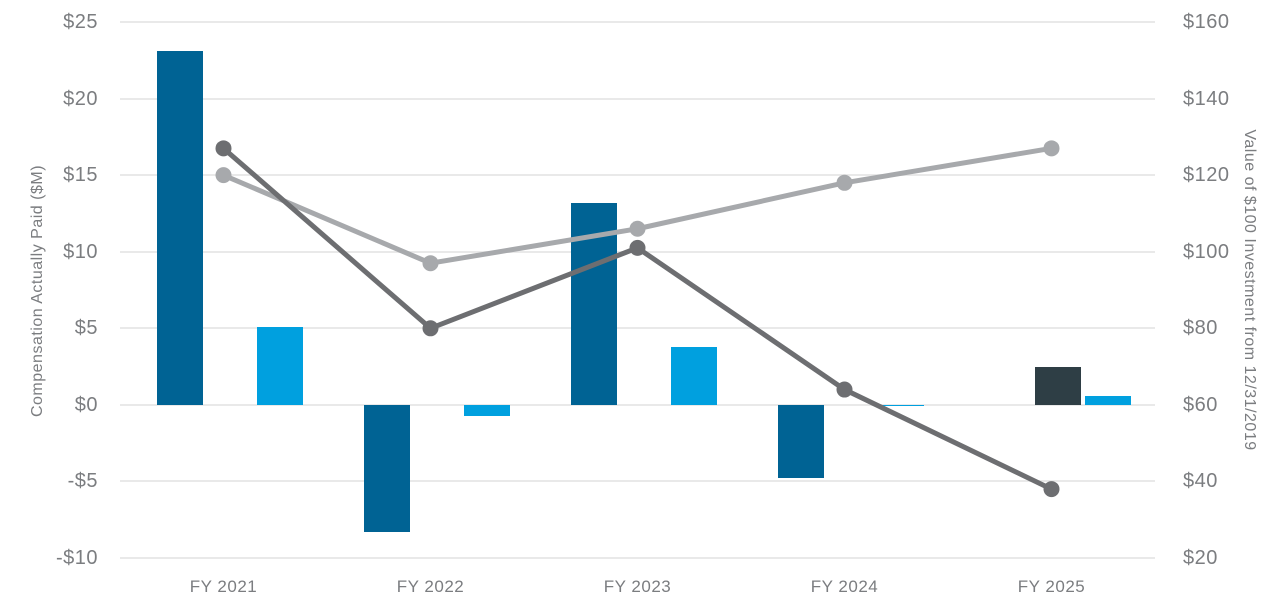 The height and width of the screenshot is (614, 1286). Describe the element at coordinates (800, 441) in the screenshot. I see `bar-dark-blue-bars-fy-2024` at that location.